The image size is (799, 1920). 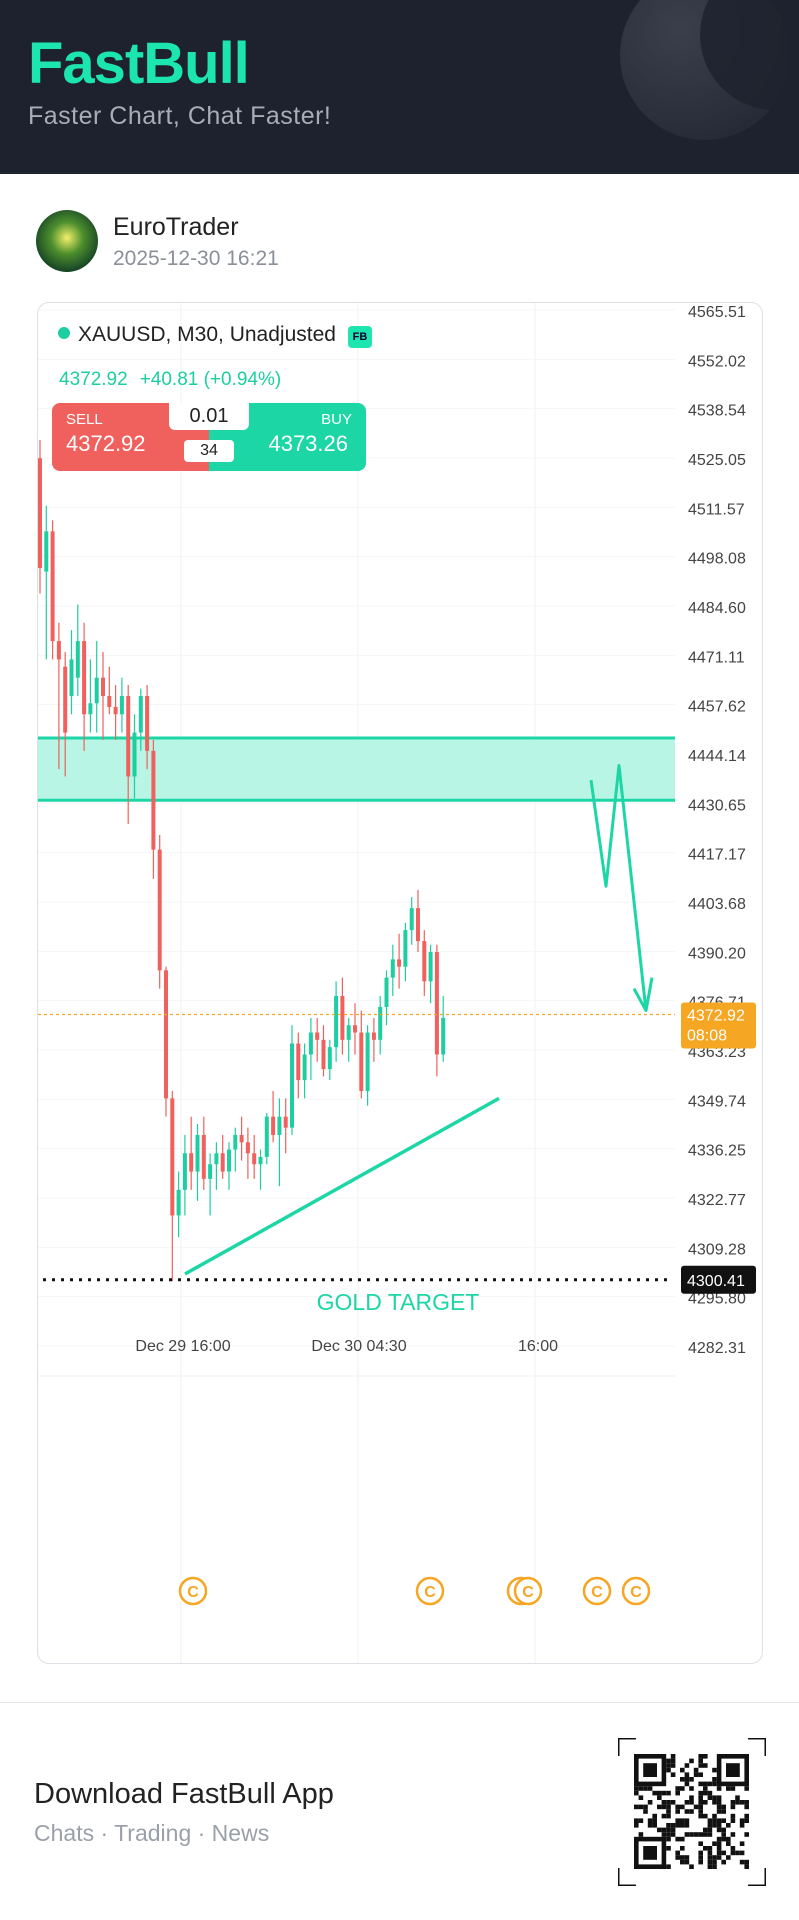 I want to click on y-axis-tick-label: 4471.11, so click(x=716, y=657).